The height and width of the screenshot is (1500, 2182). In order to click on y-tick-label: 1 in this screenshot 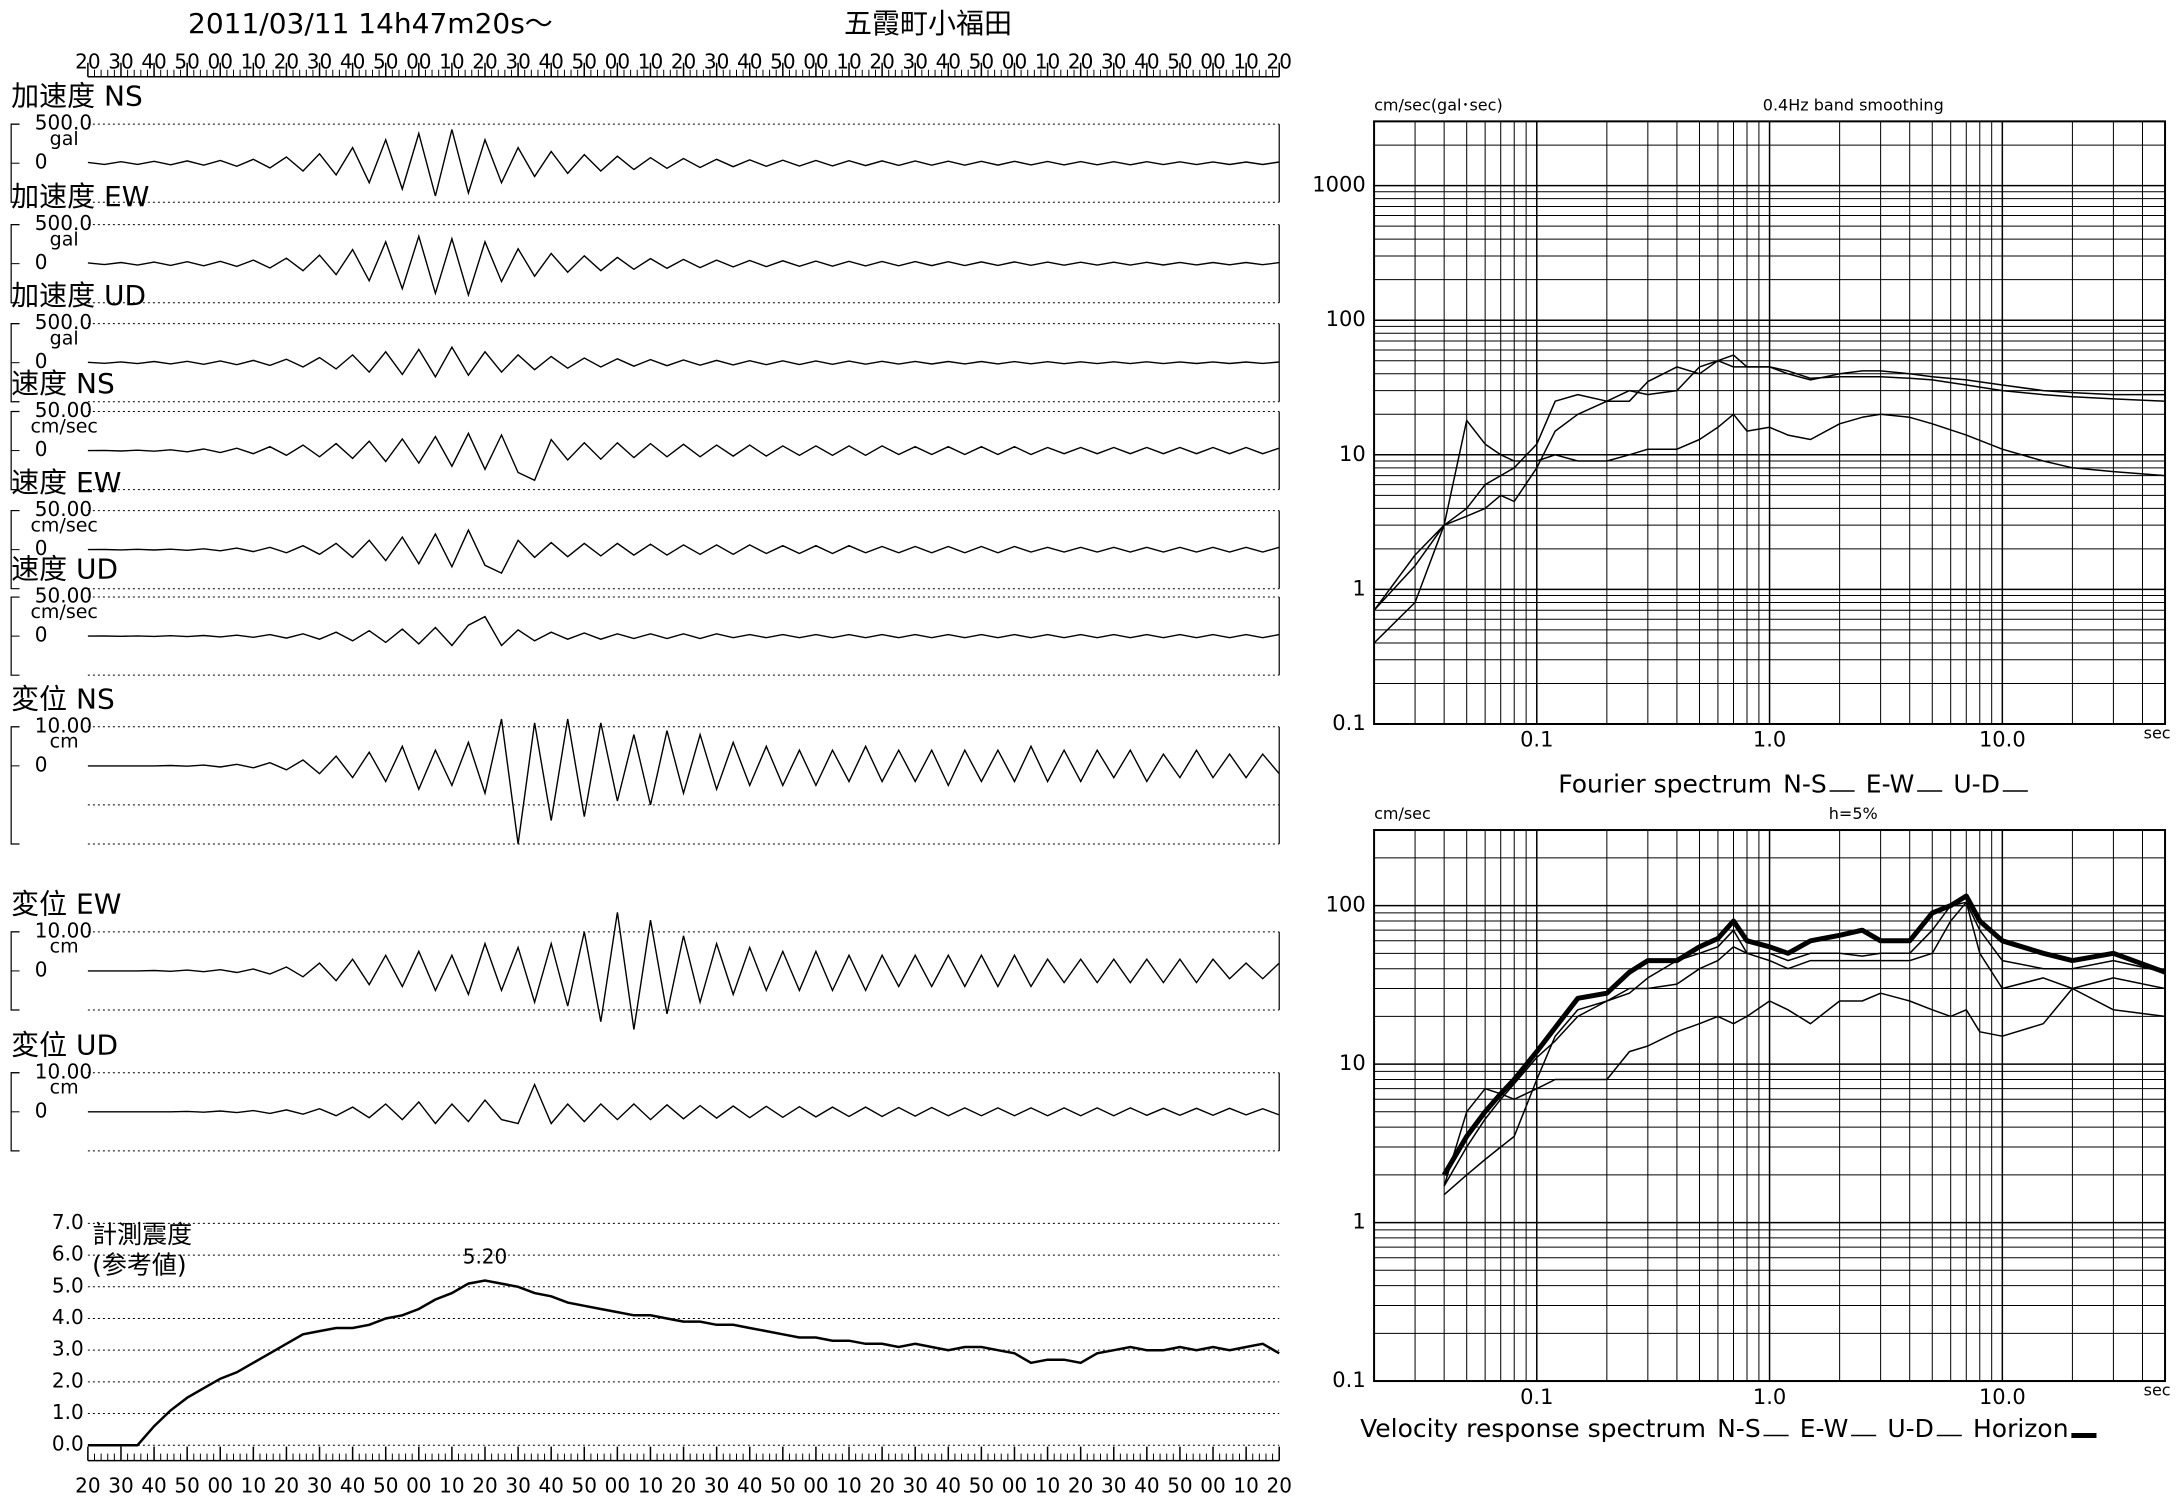, I will do `click(1358, 588)`.